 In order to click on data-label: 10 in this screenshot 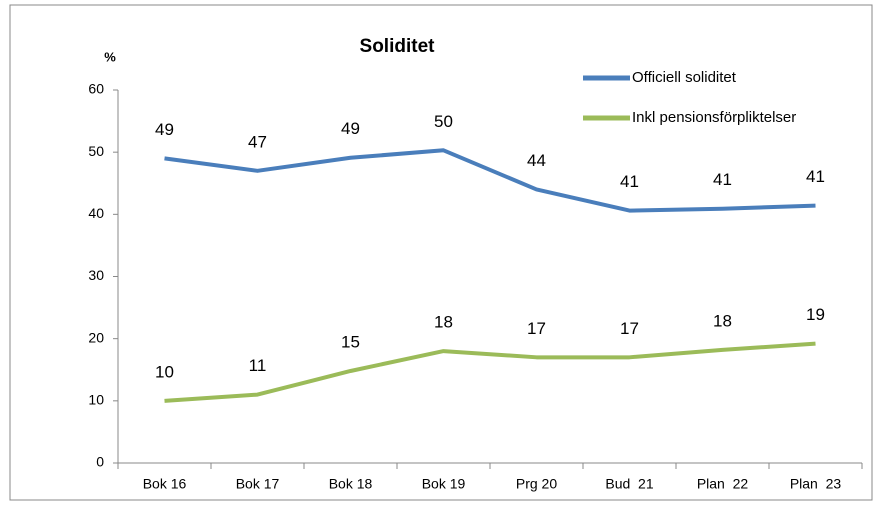, I will do `click(164, 371)`.